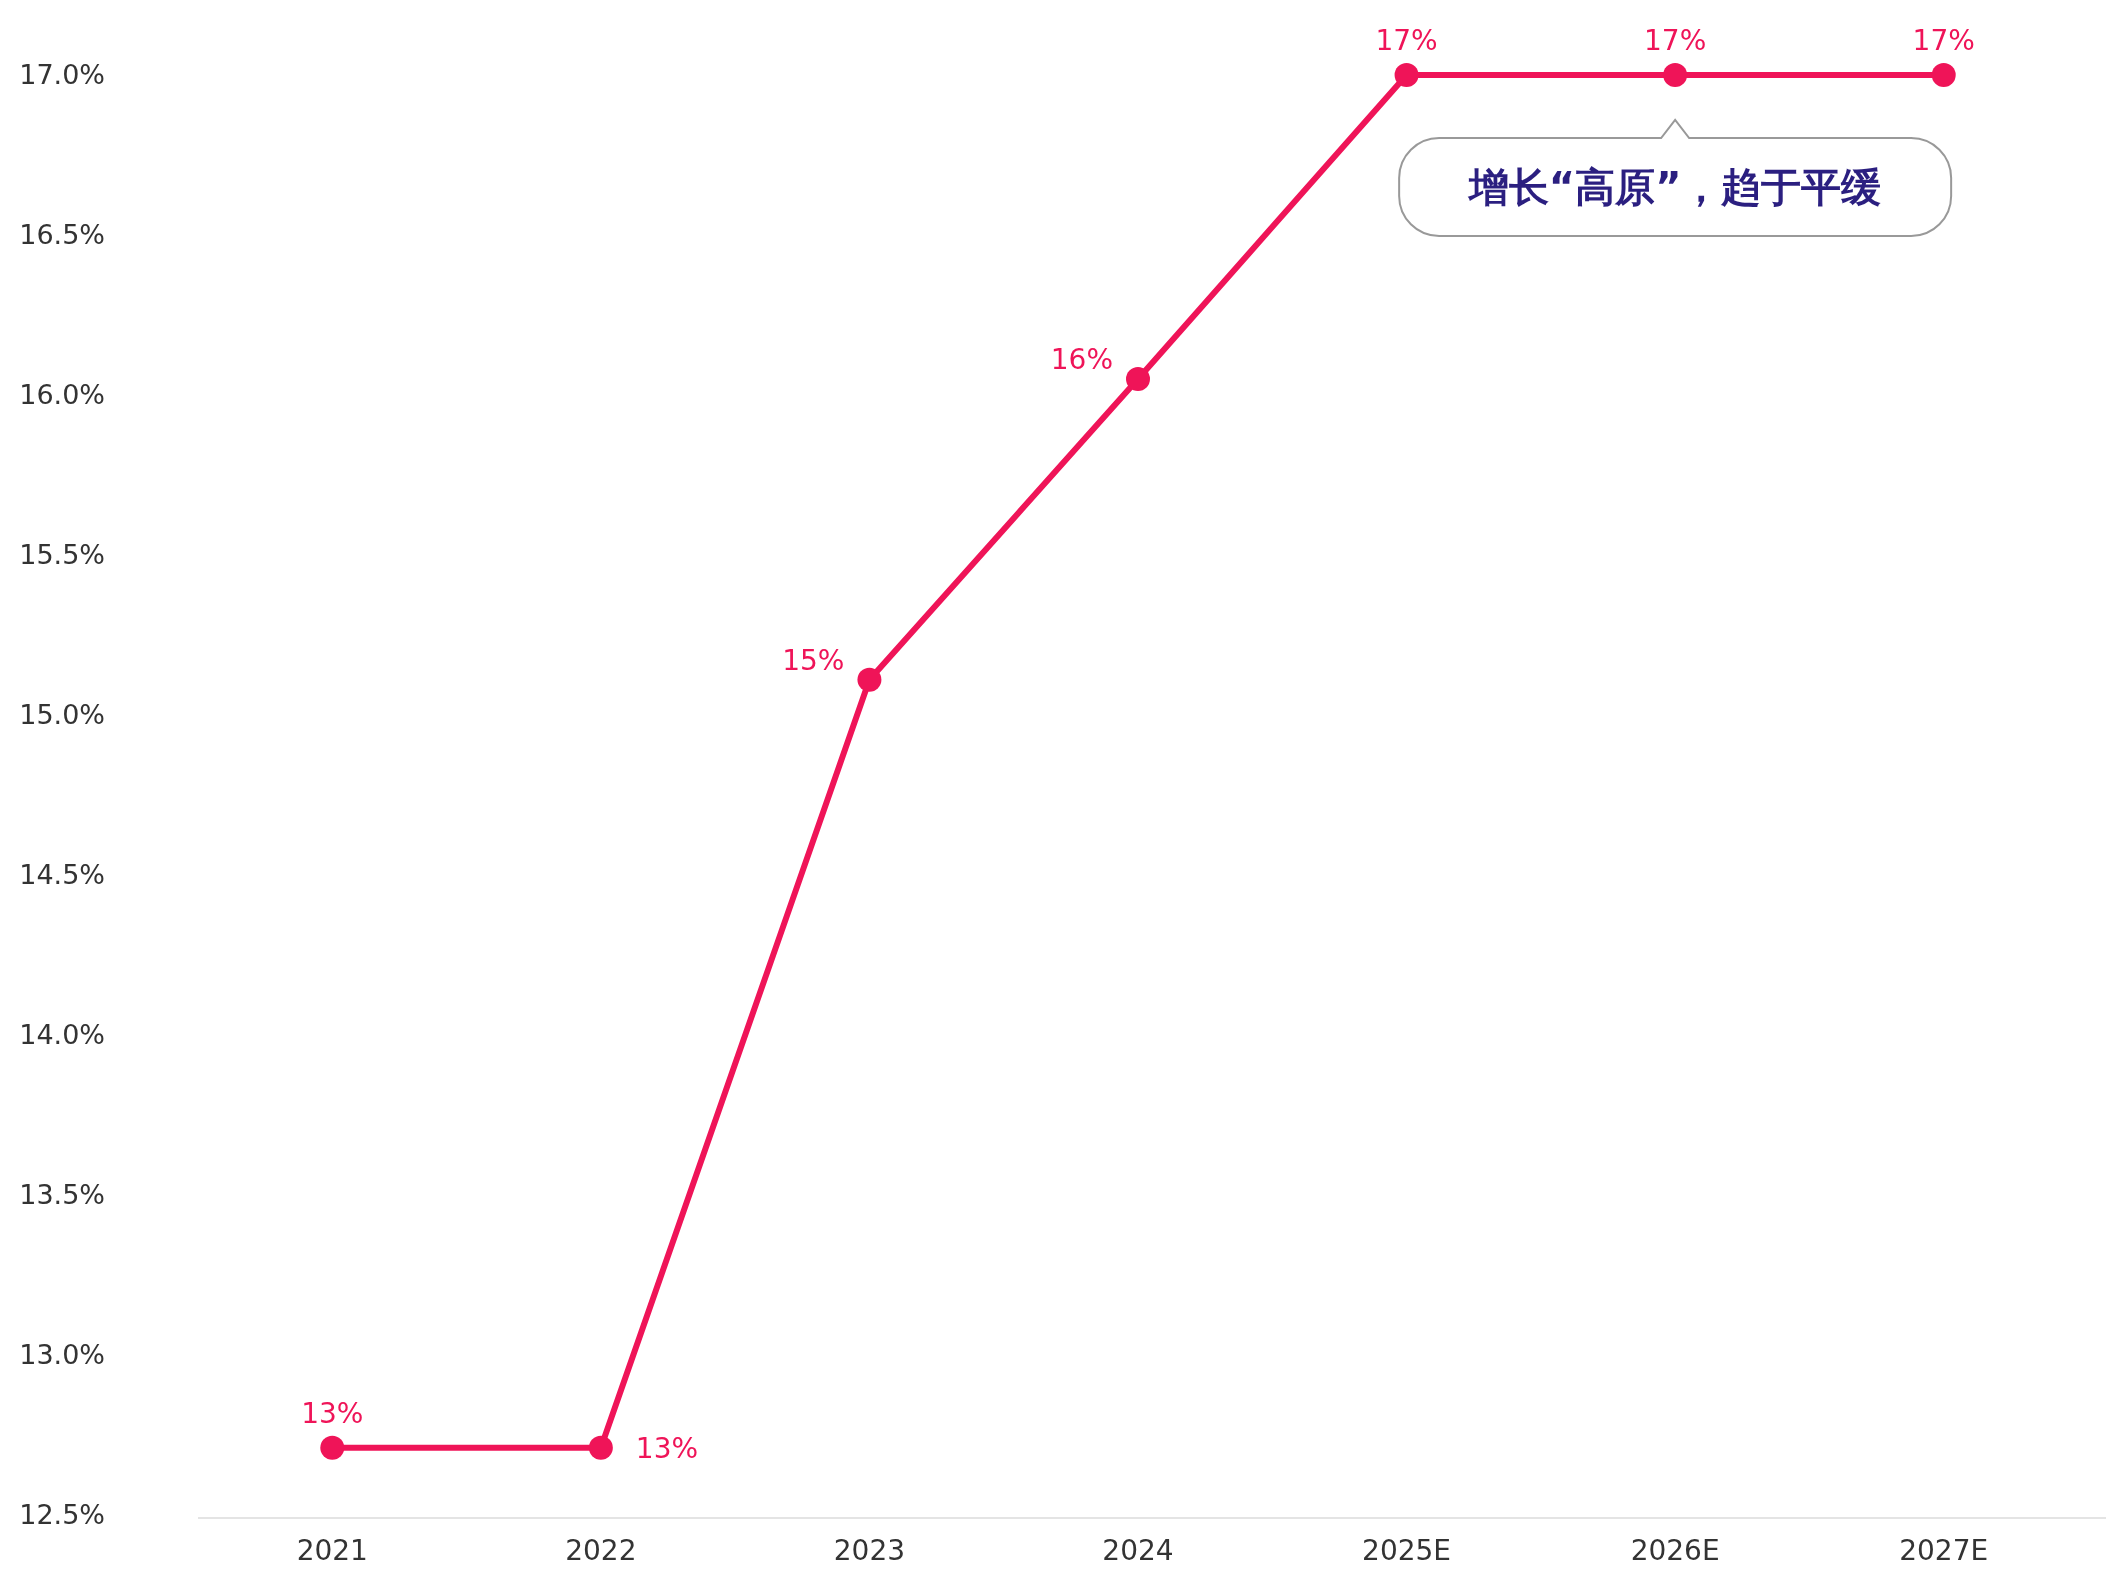 The height and width of the screenshot is (1570, 2106). I want to click on y-tick-label: 14.0%, so click(62, 1034).